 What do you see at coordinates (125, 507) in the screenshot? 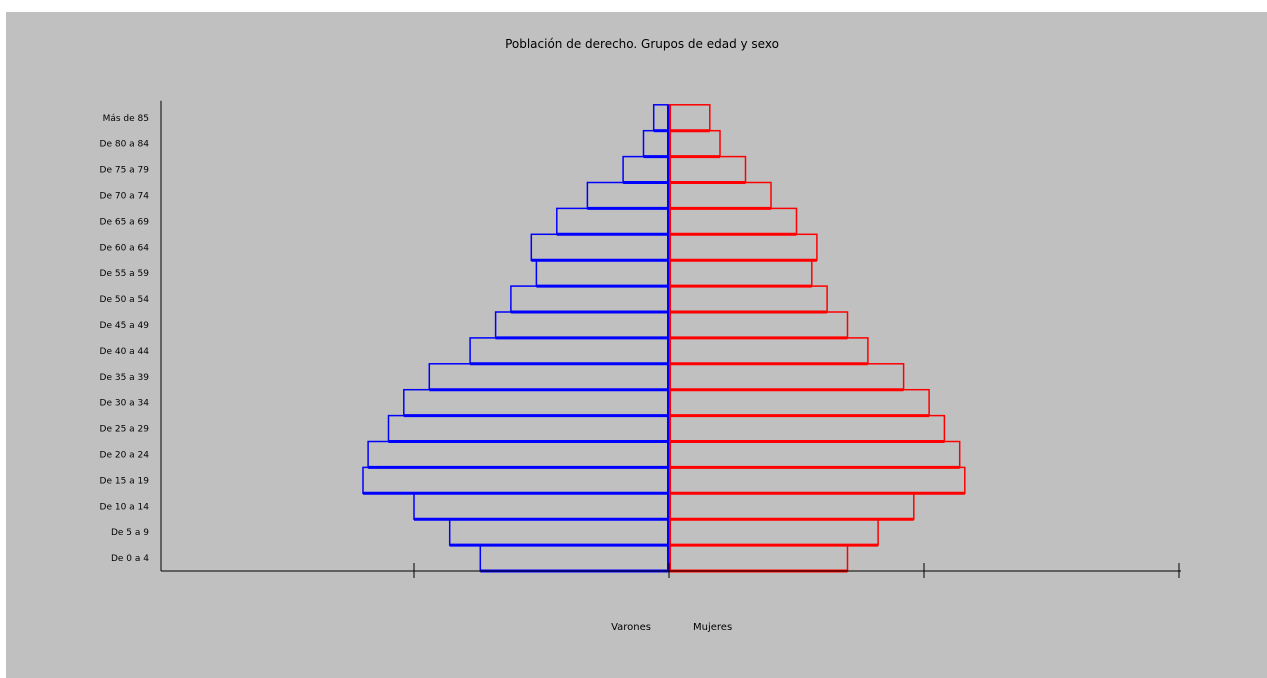
I see `y-tick-label: De 10 a 14` at bounding box center [125, 507].